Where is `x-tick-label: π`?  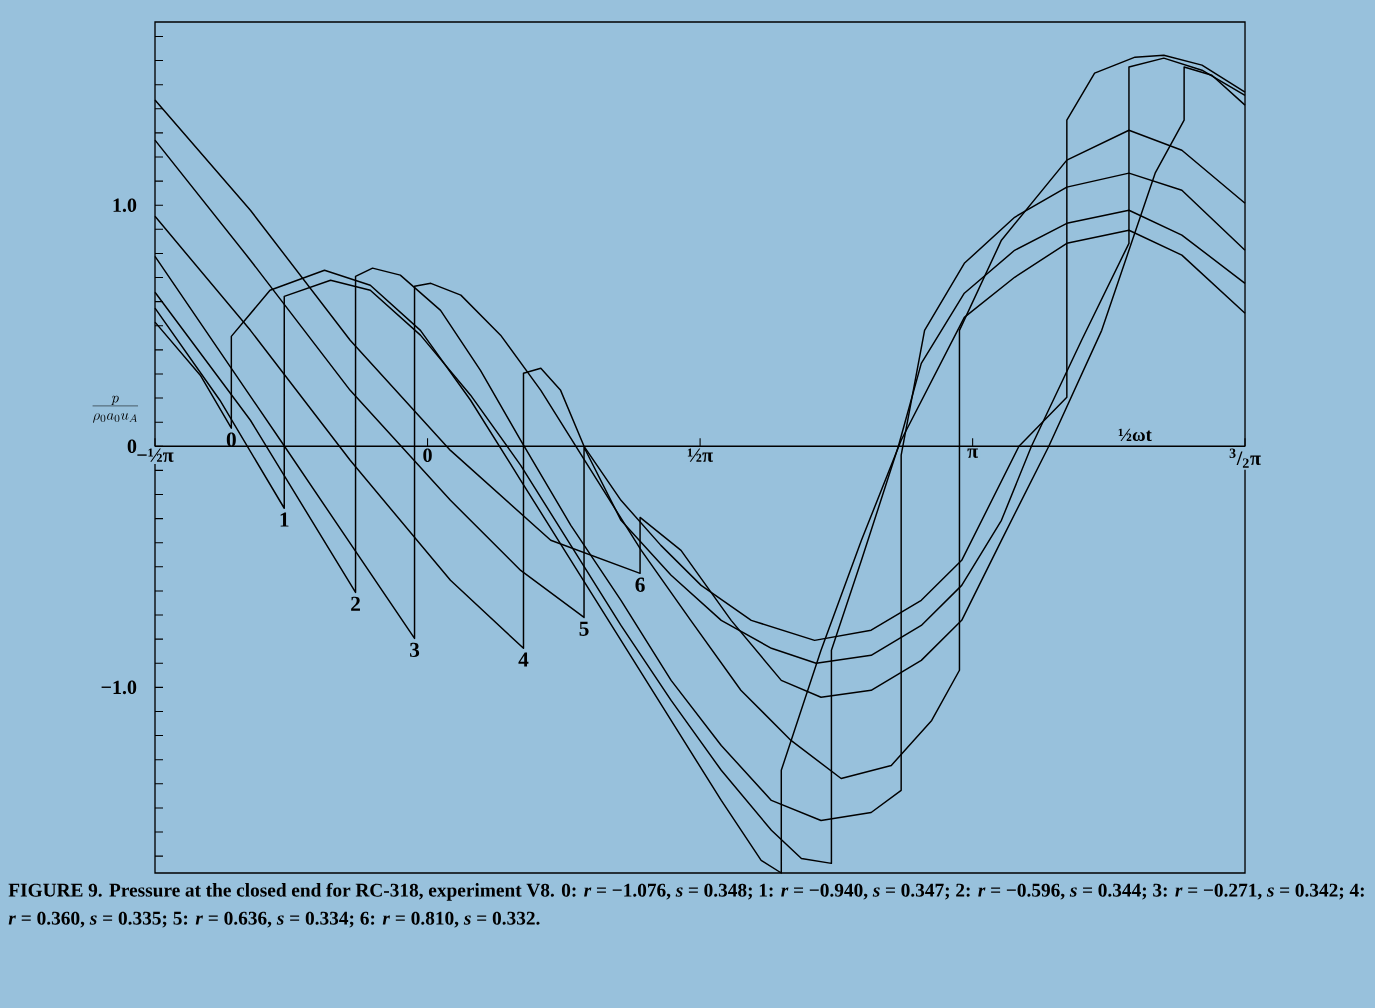
x-tick-label: π is located at coordinates (972, 453).